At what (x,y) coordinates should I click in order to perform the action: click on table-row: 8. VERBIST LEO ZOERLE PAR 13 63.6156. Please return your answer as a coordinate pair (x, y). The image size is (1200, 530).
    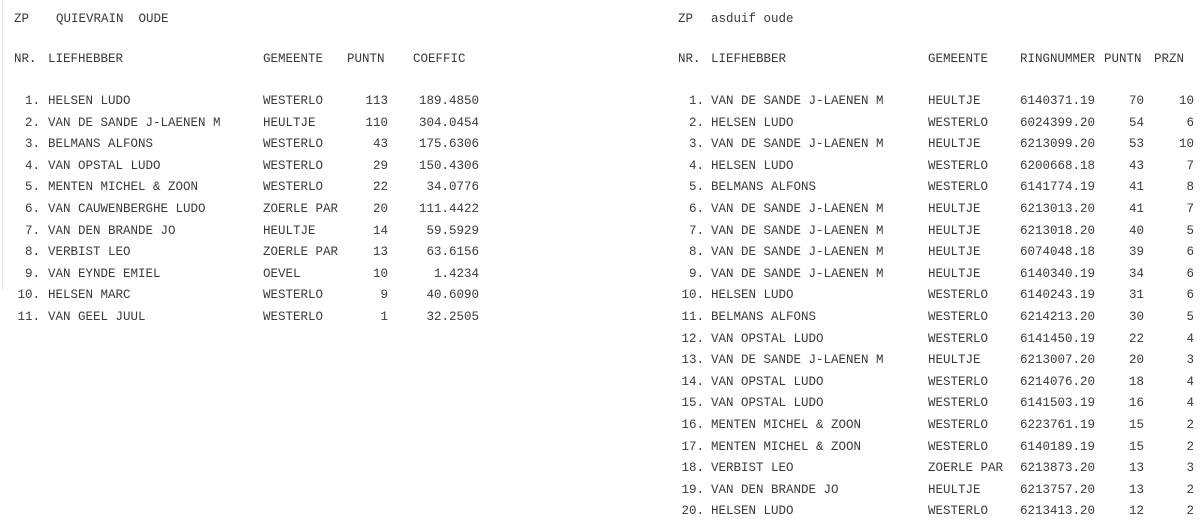
    Looking at the image, I should click on (600, 252).